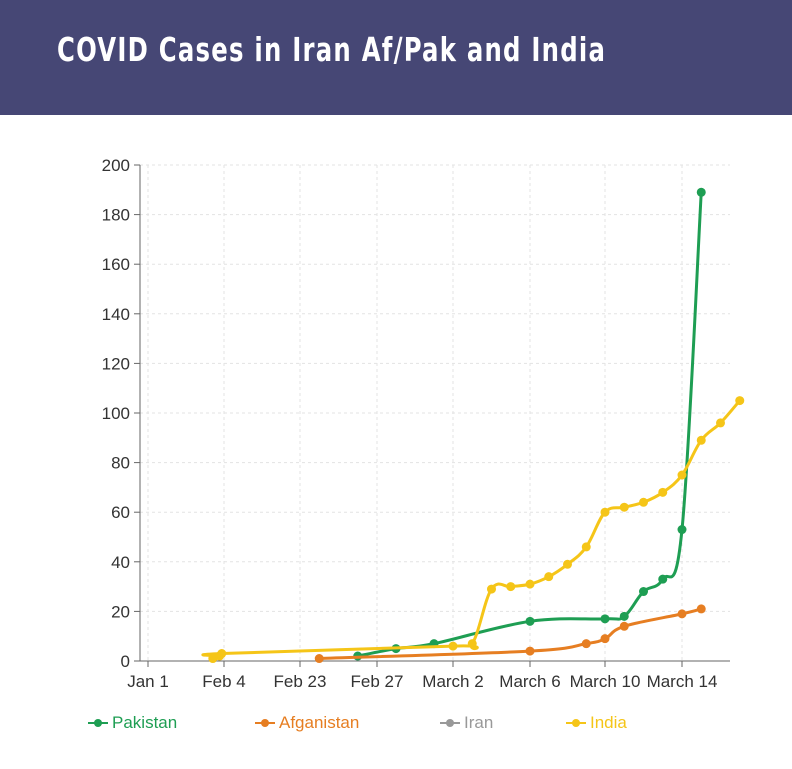  What do you see at coordinates (145, 722) in the screenshot?
I see `legend-label: Pakistan` at bounding box center [145, 722].